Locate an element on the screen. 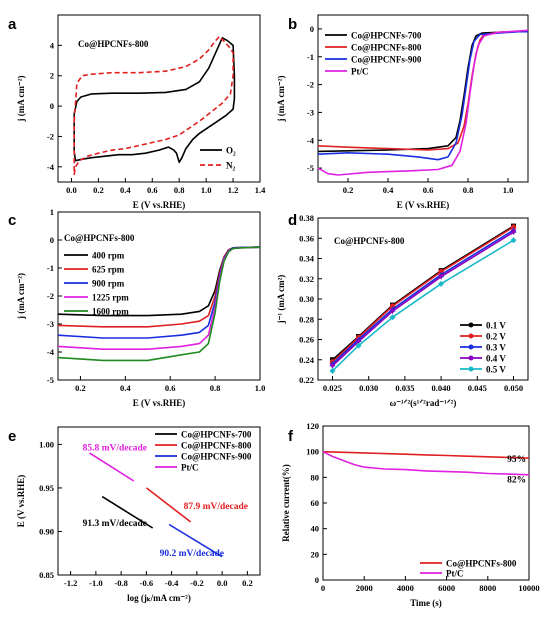 This screenshot has height=619, width=553. y-axis-label: j⁻¹ (mA cm²) is located at coordinates (281, 300).